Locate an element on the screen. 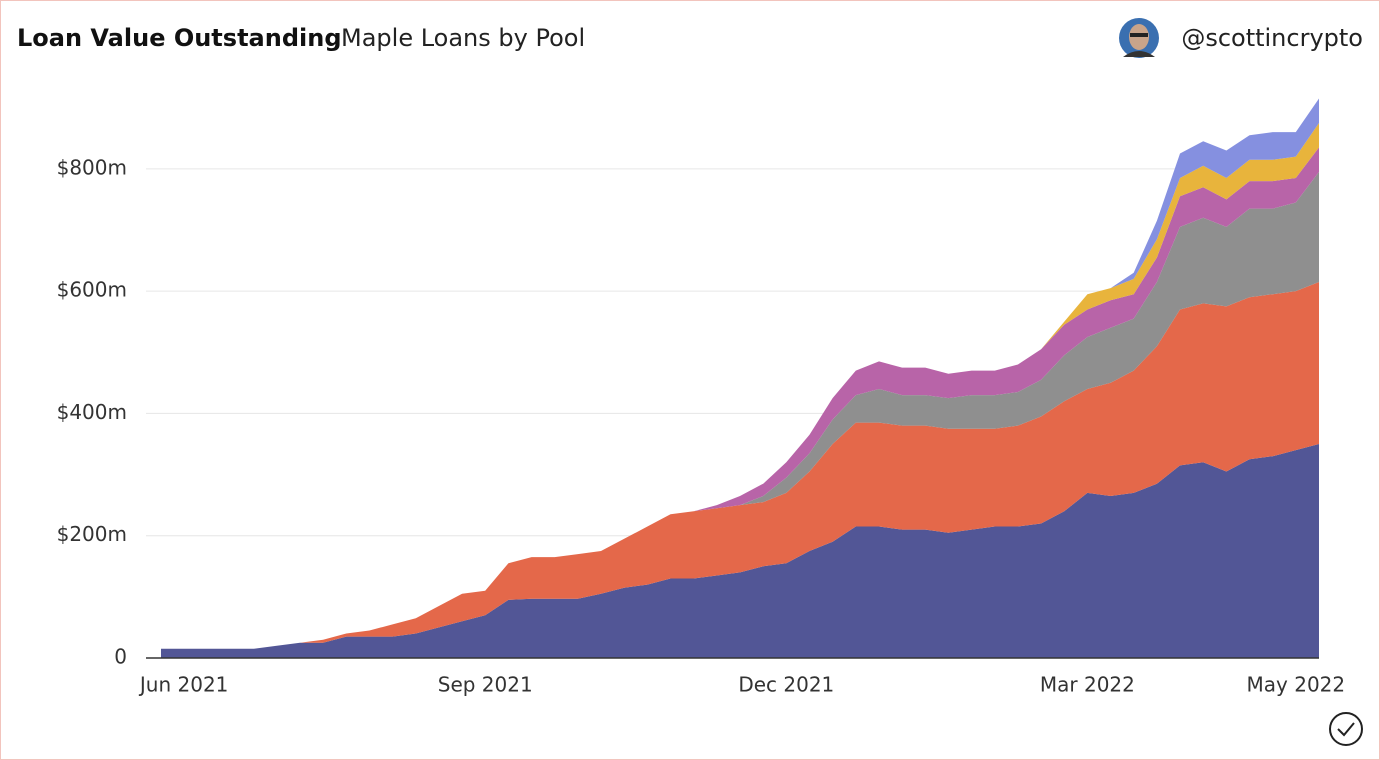  y-tick-label: $600m is located at coordinates (92, 290).